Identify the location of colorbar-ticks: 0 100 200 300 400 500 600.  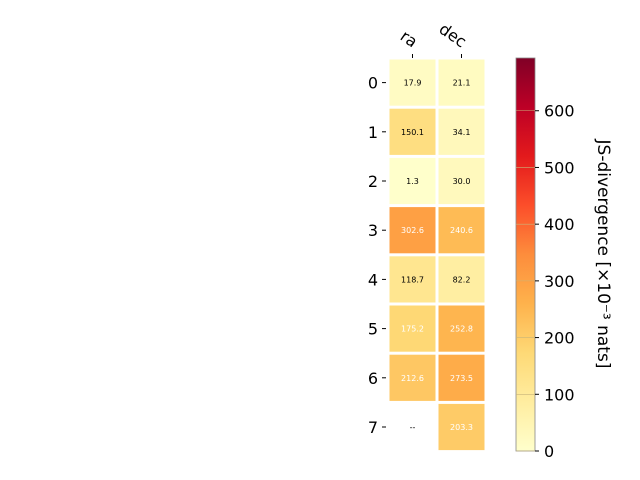
(545, 281).